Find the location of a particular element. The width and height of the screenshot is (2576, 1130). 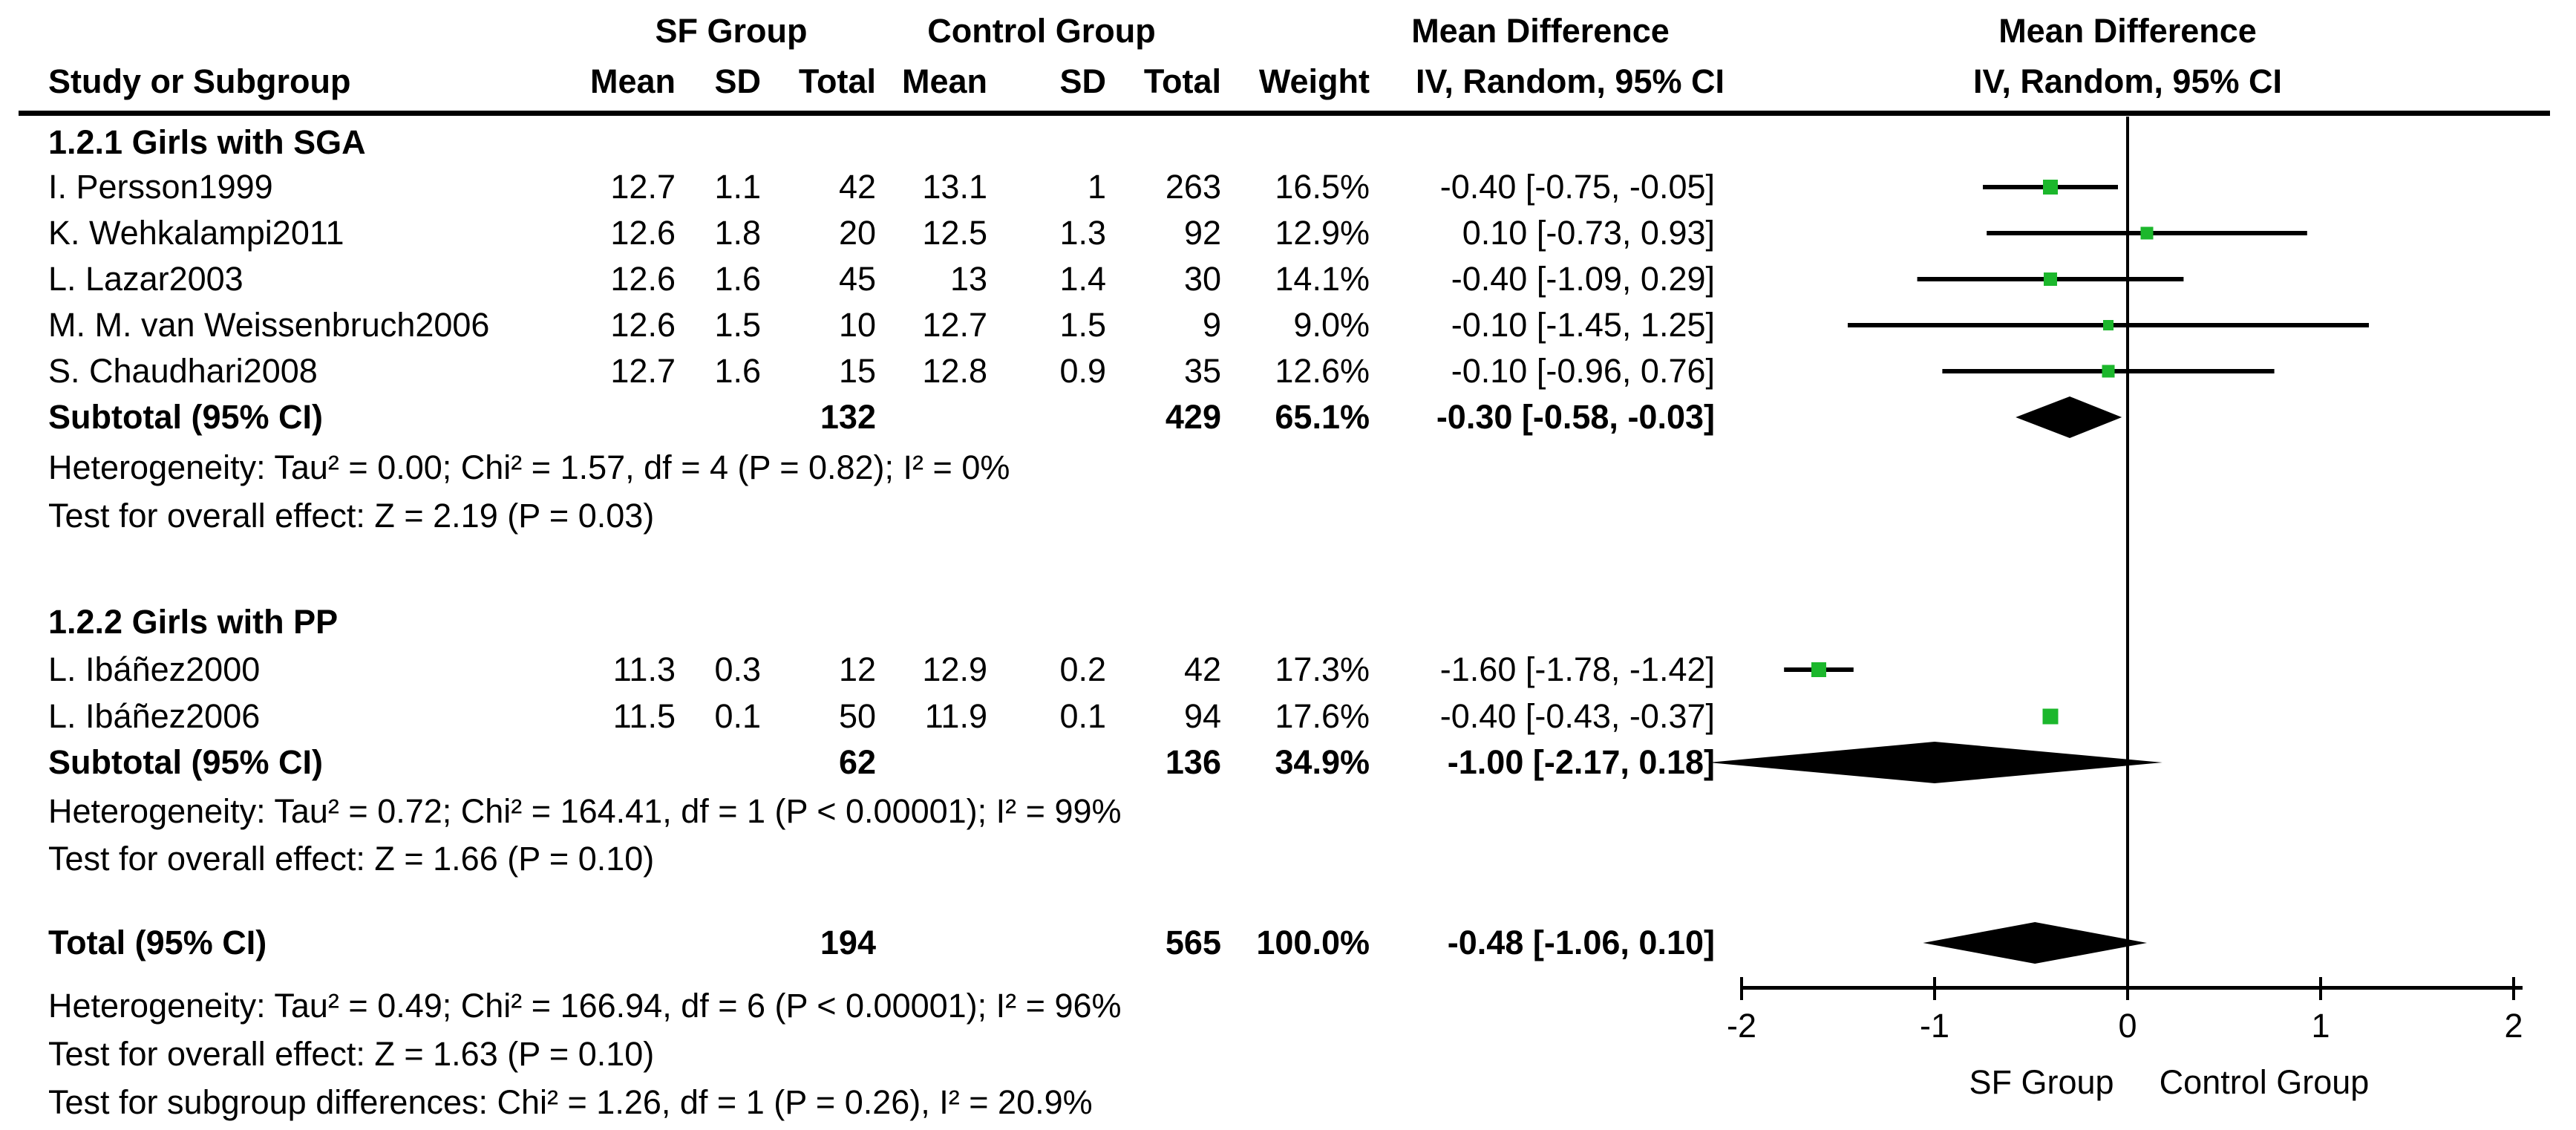

study-name: S. Chaudhari2008 is located at coordinates (183, 371).